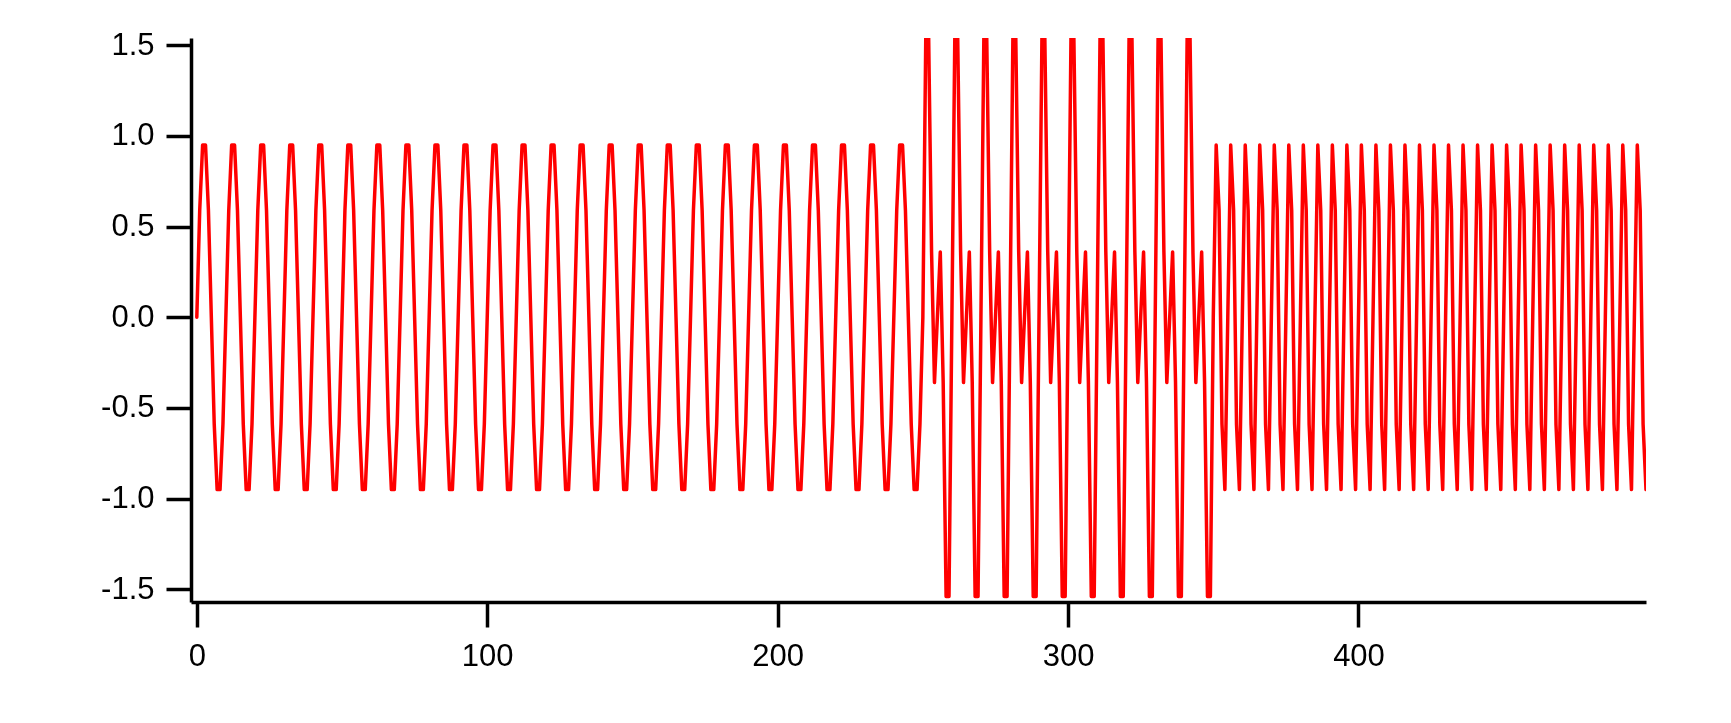  What do you see at coordinates (1068, 655) in the screenshot?
I see `x-tick-label: 300` at bounding box center [1068, 655].